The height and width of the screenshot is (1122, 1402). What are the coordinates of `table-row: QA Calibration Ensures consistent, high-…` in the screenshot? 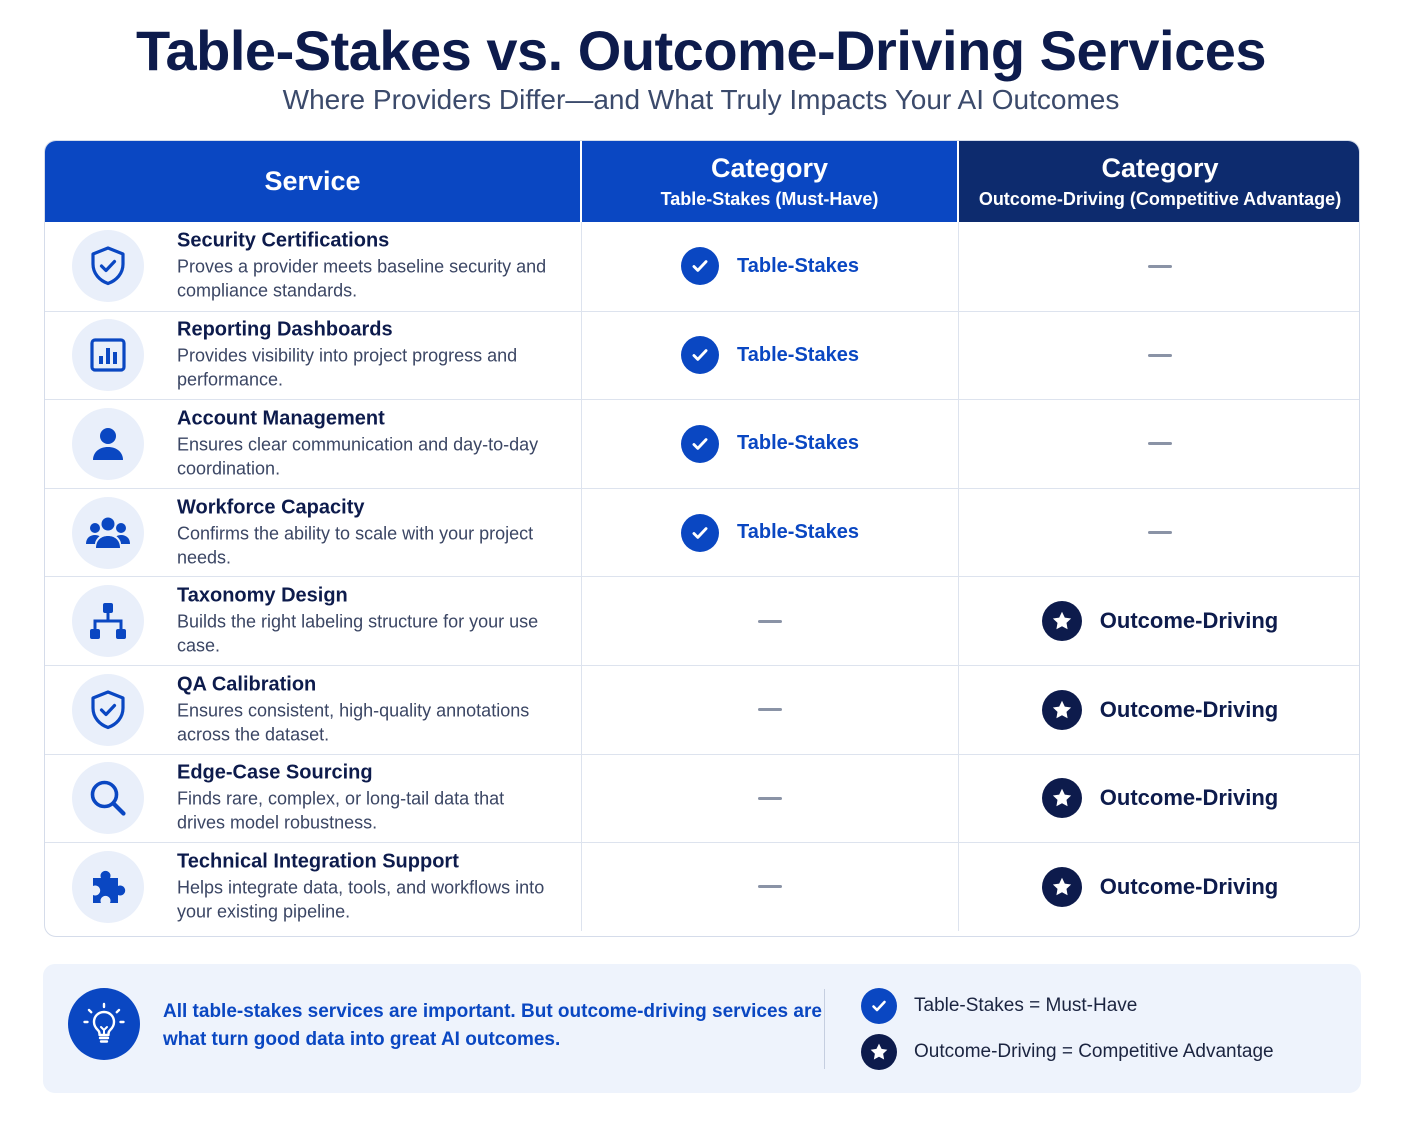 It's located at (702, 709).